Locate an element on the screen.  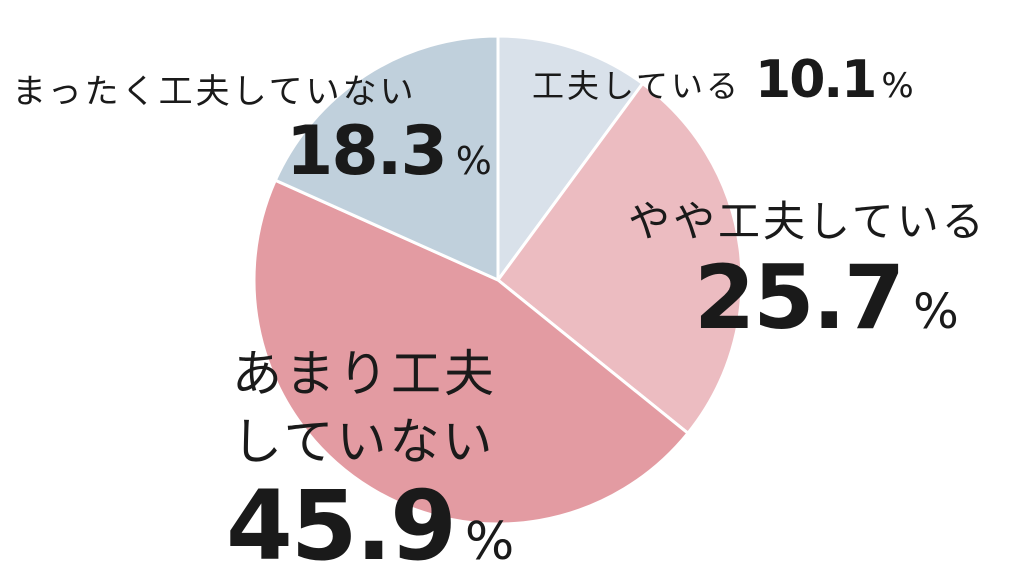
slice-label-working: 工夫している 10.1% is located at coordinates (723, 80).